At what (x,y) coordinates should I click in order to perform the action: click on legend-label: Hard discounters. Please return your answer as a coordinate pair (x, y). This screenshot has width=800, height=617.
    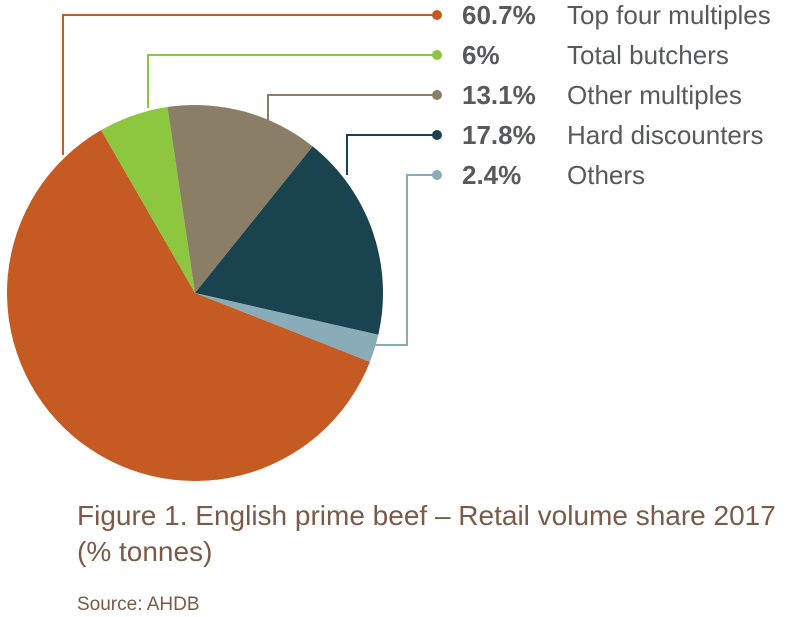
    Looking at the image, I should click on (665, 135).